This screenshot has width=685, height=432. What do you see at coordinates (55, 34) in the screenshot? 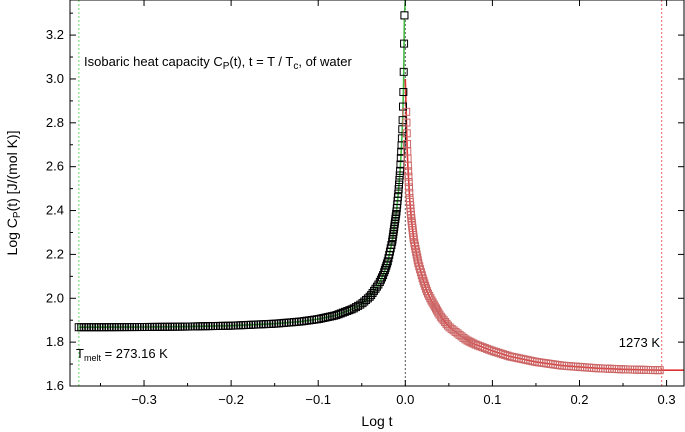
I see `y-tick-label: 3.2` at bounding box center [55, 34].